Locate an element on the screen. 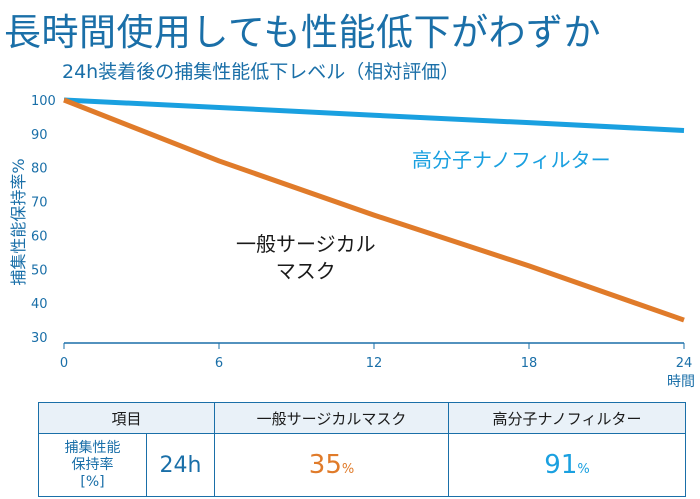  row-label-line2: 保持率 is located at coordinates (92, 464).